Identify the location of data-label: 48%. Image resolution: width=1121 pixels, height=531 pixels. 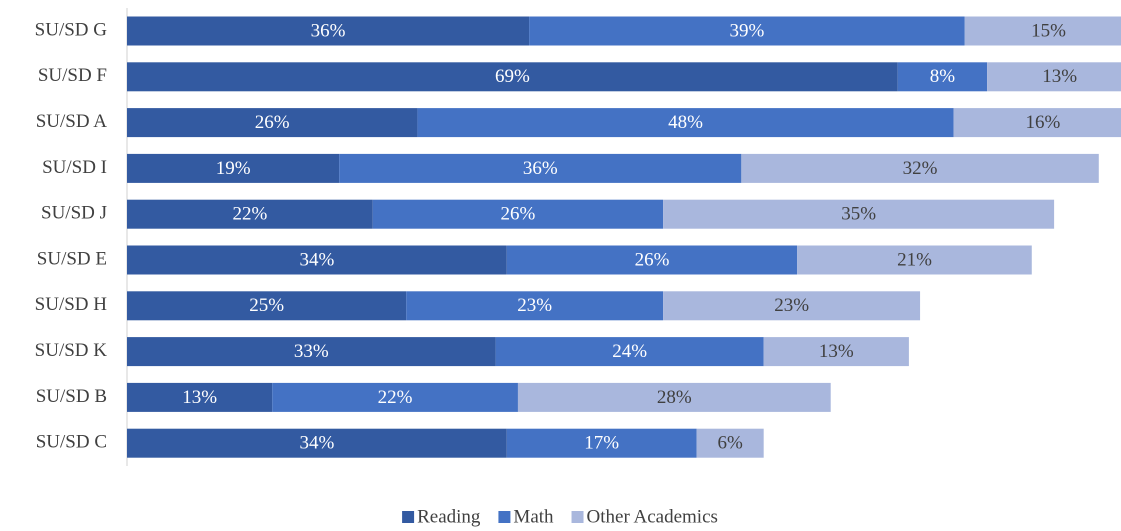
(685, 122).